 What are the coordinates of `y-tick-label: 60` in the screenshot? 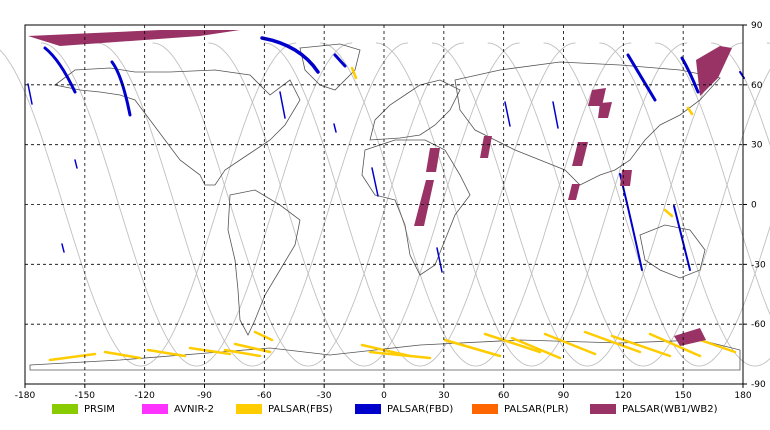 It's located at (757, 86).